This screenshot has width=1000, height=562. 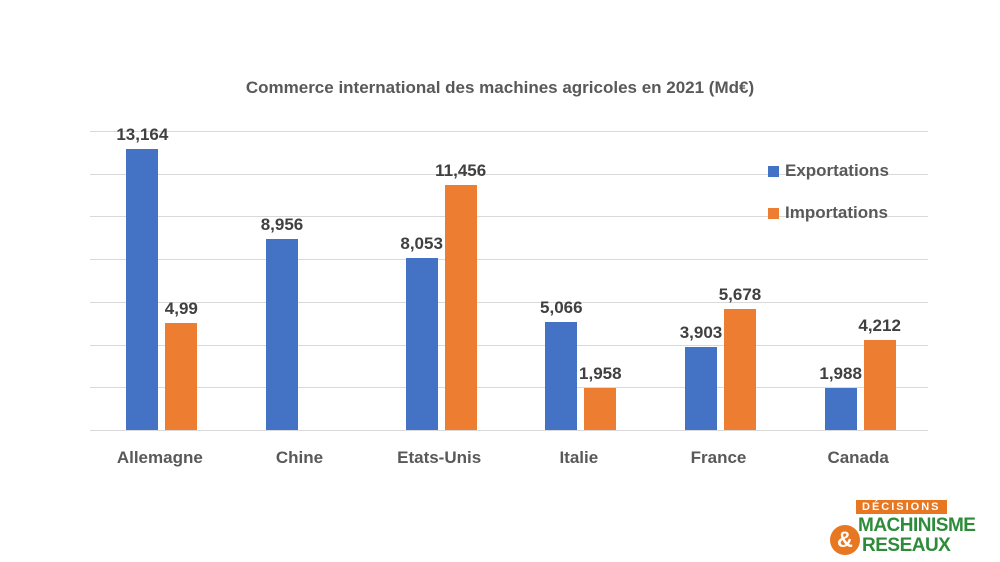 What do you see at coordinates (579, 457) in the screenshot?
I see `category-label: Italie` at bounding box center [579, 457].